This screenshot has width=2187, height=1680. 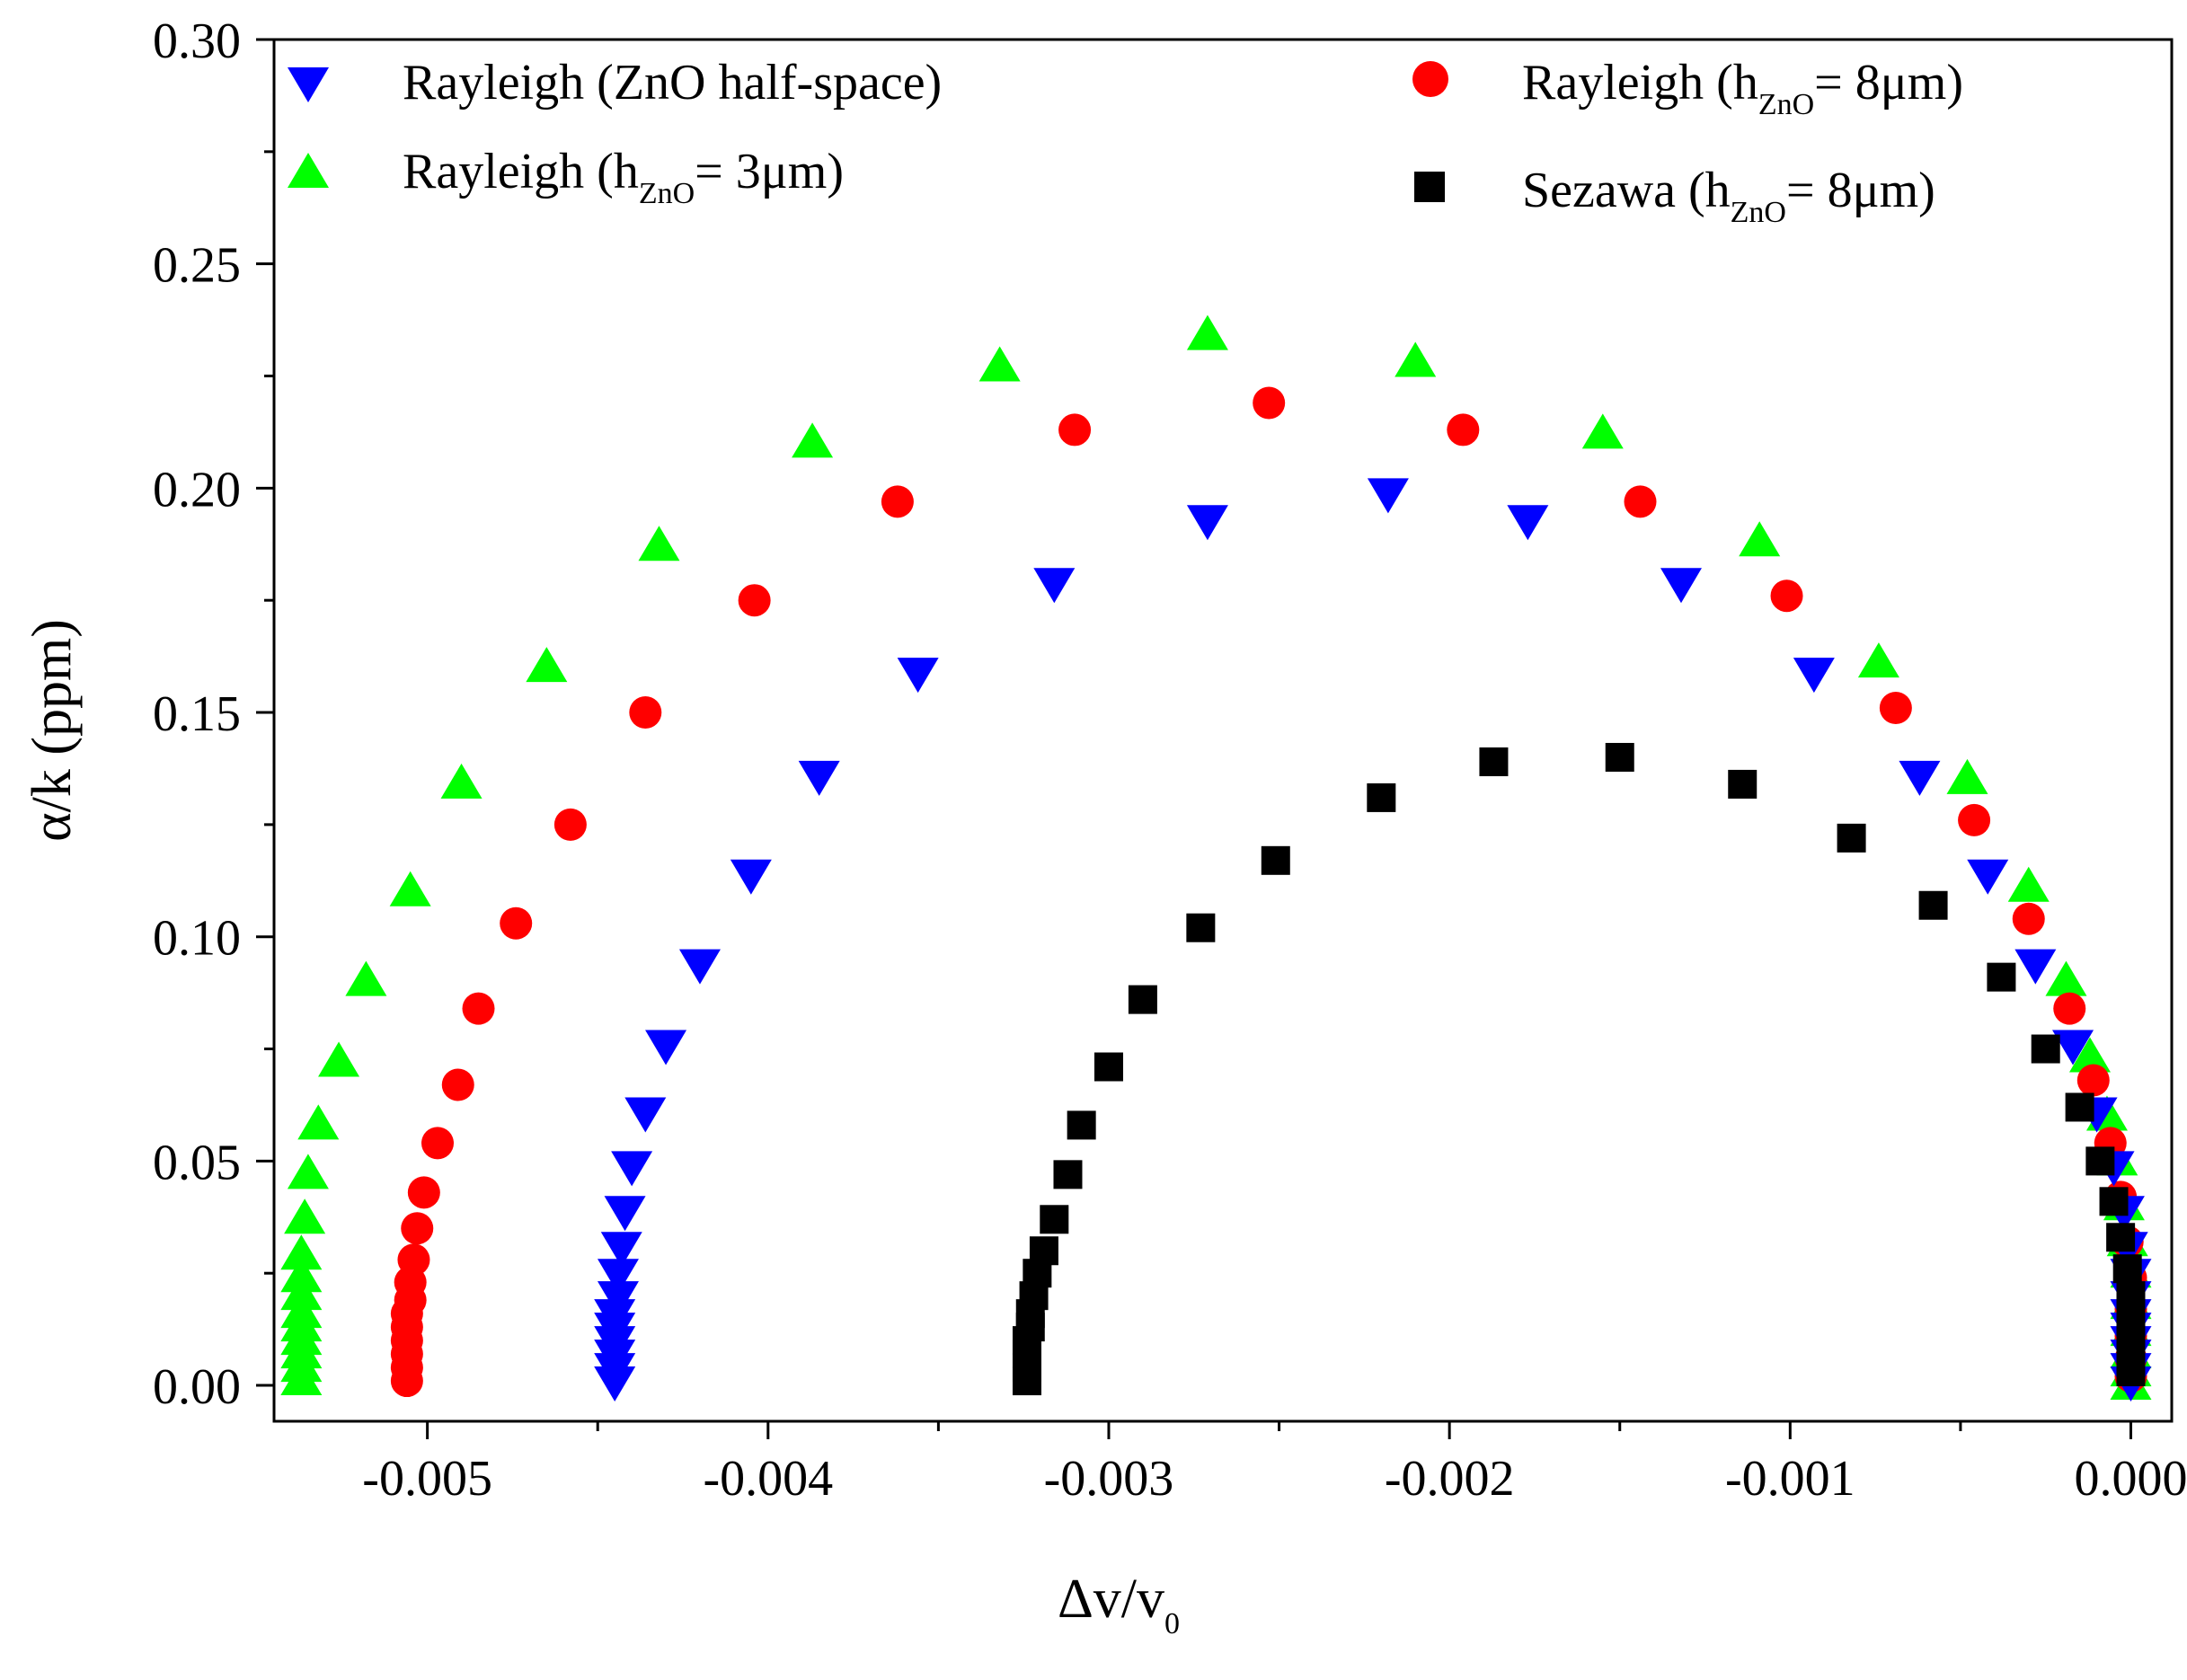 What do you see at coordinates (197, 1387) in the screenshot?
I see `y-tick-label: 0.00` at bounding box center [197, 1387].